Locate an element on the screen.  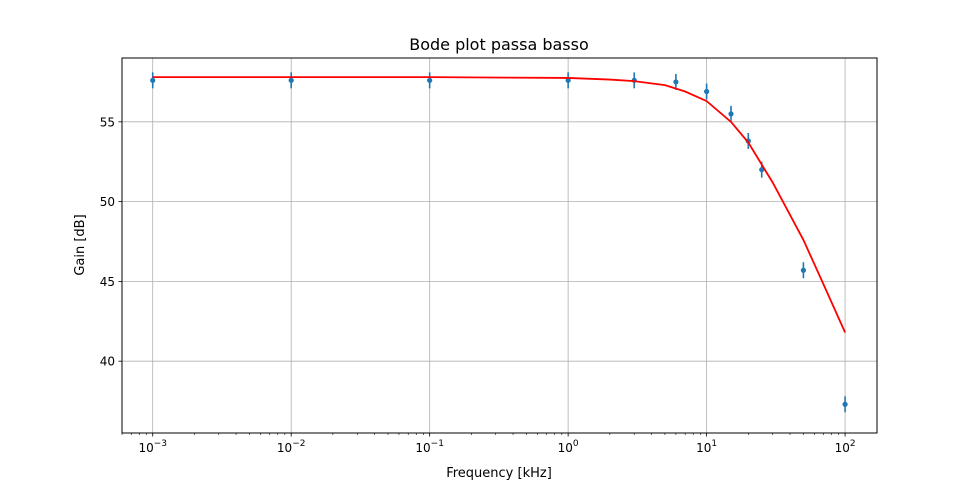
x-axis-ticks: 10⁻³ 10⁻² 10⁻¹ 10⁰ 10¹ 10² is located at coordinates (488, 444).